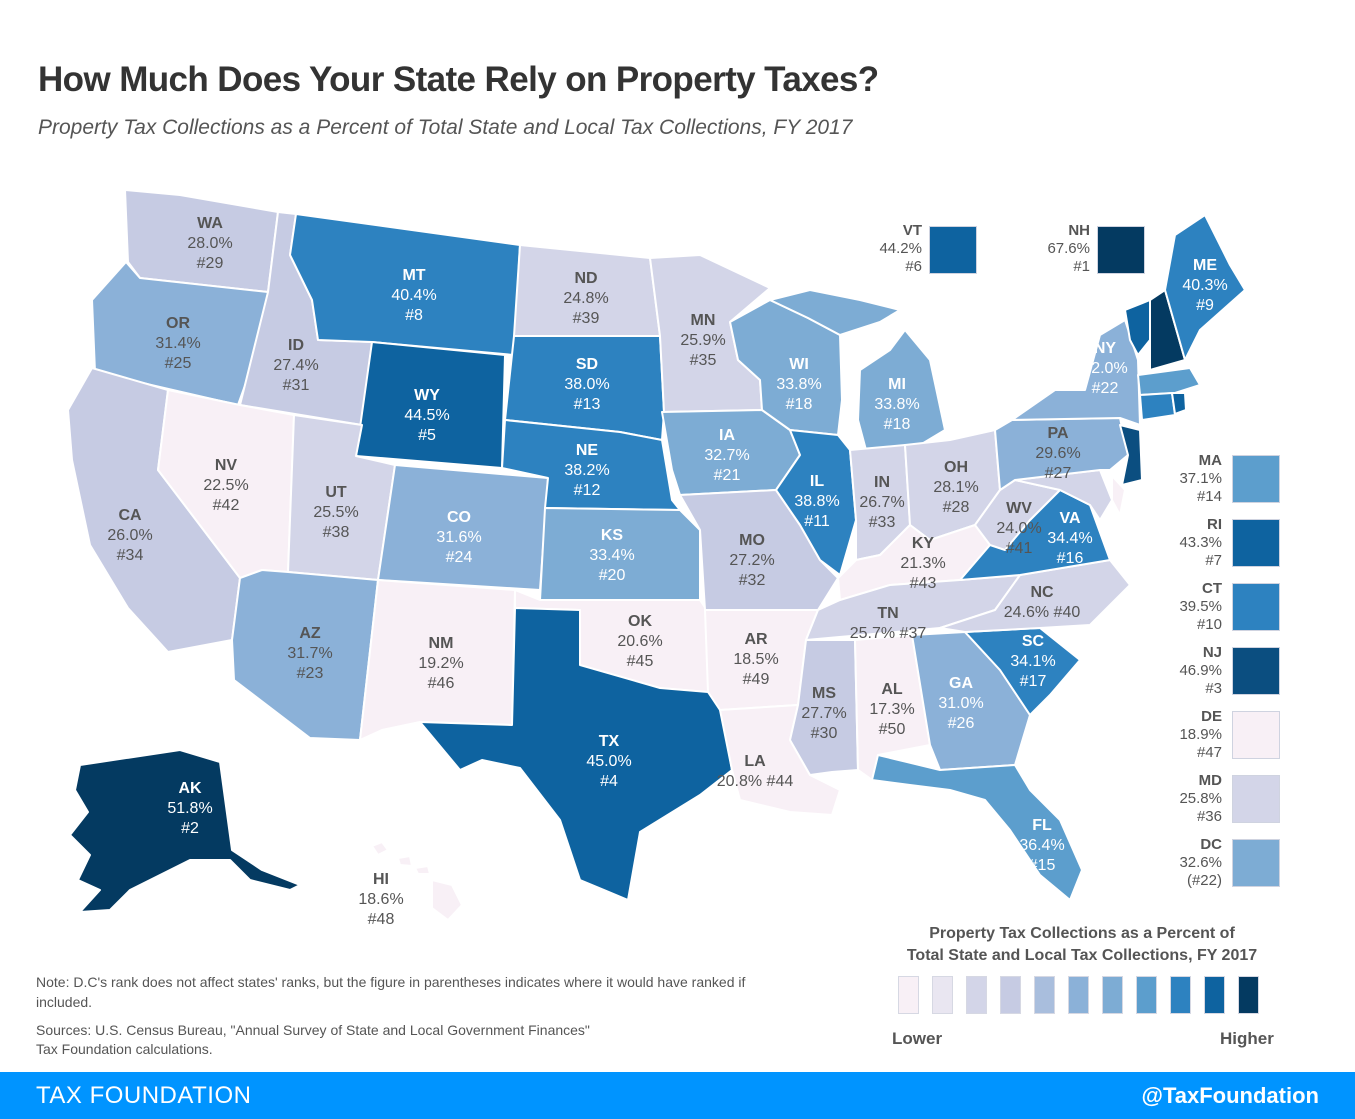 This screenshot has height=1119, width=1355. What do you see at coordinates (1105, 388) in the screenshot?
I see `state-label-ny-rank: #22` at bounding box center [1105, 388].